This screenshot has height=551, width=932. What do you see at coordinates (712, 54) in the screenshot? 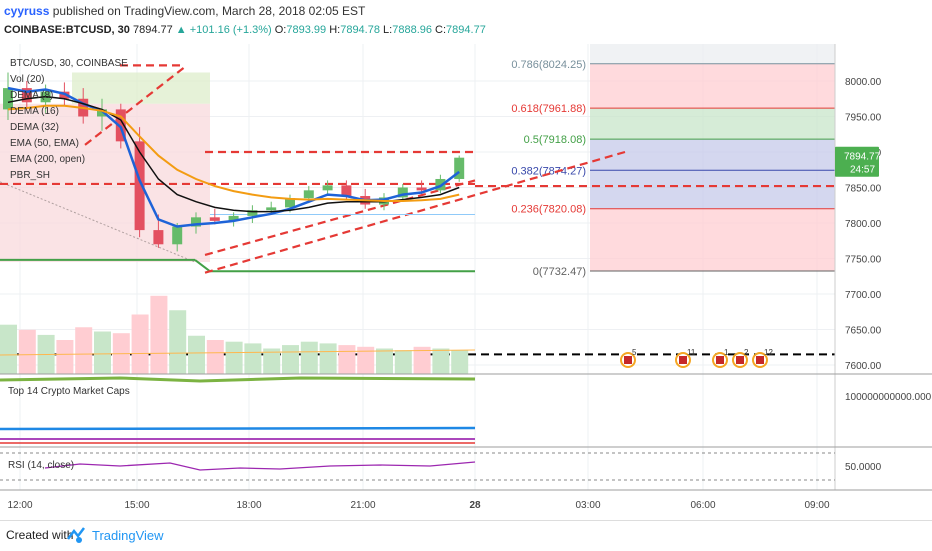
I see `fib-zone-top` at bounding box center [712, 54].